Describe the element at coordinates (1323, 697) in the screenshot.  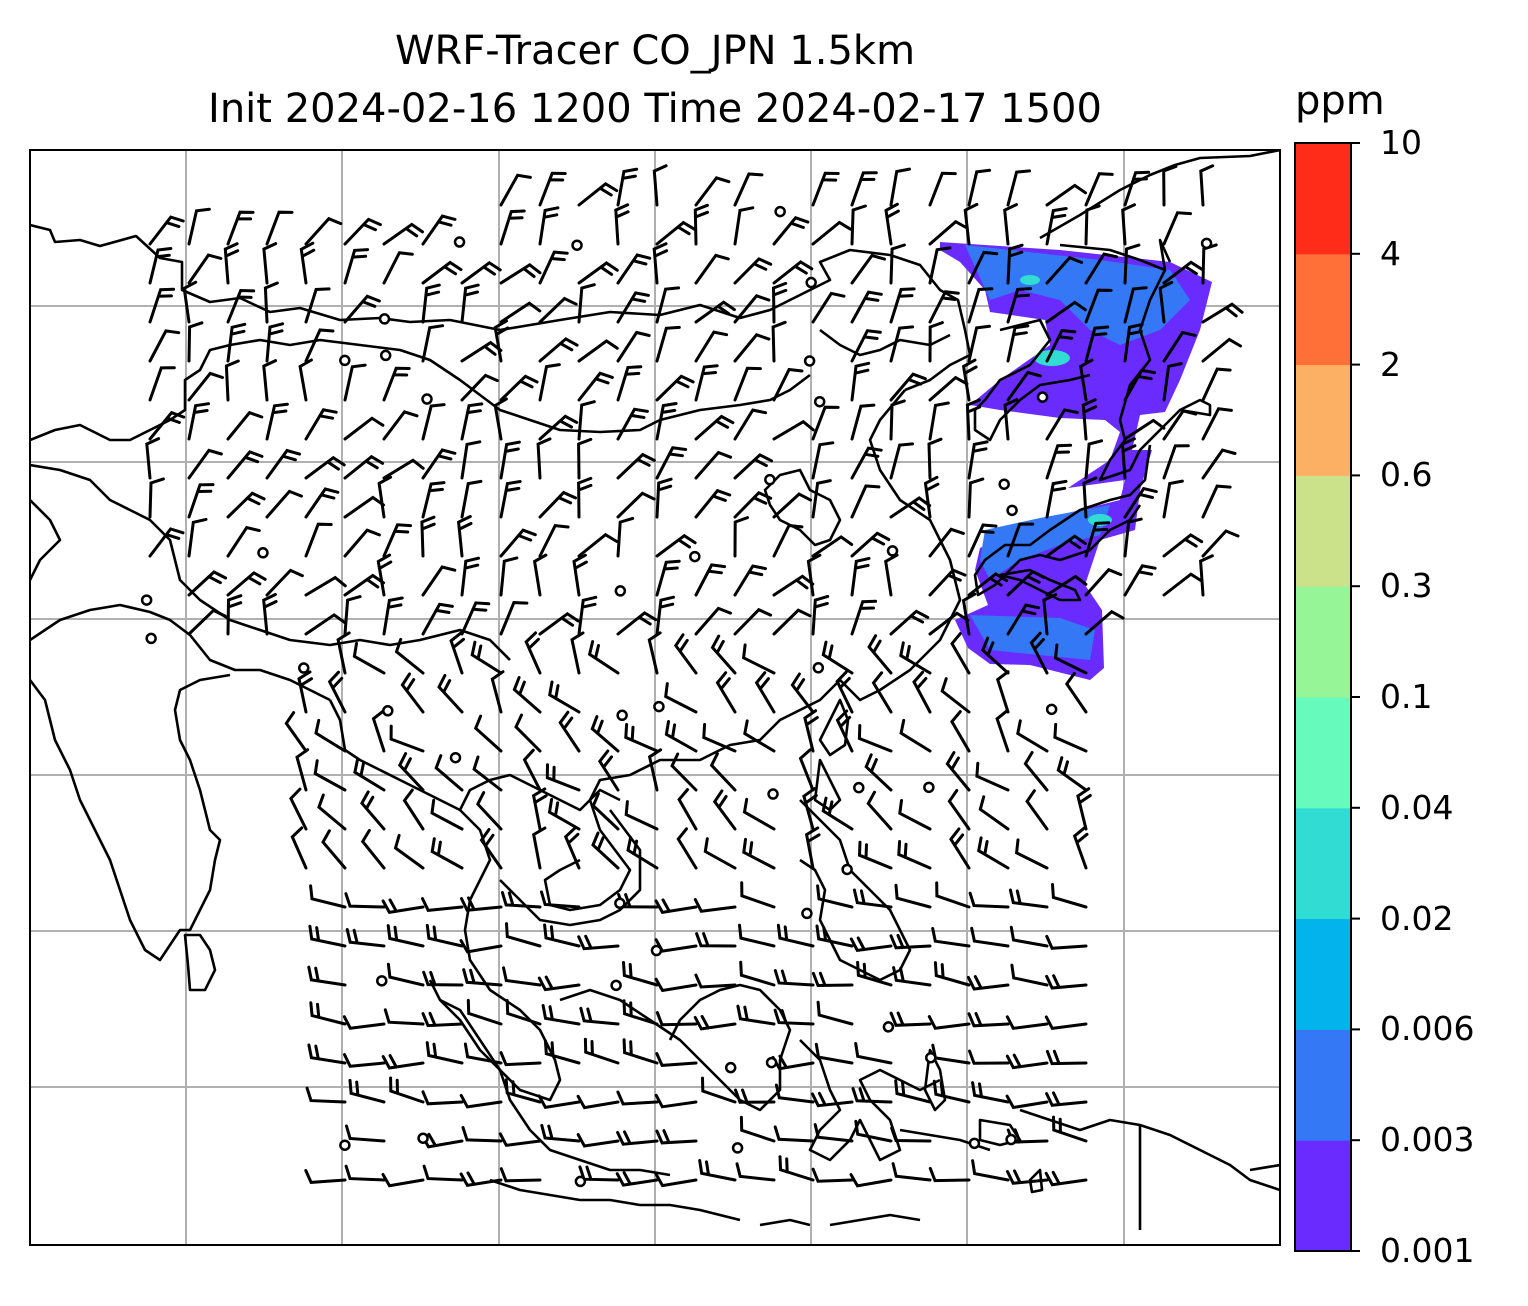
I see `colorbar-frame` at that location.